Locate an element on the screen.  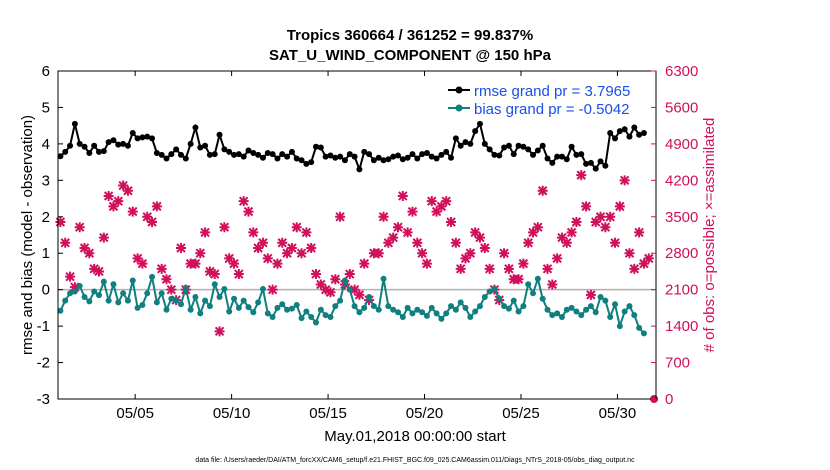
x-tick-label: 05/10 is located at coordinates (232, 413).